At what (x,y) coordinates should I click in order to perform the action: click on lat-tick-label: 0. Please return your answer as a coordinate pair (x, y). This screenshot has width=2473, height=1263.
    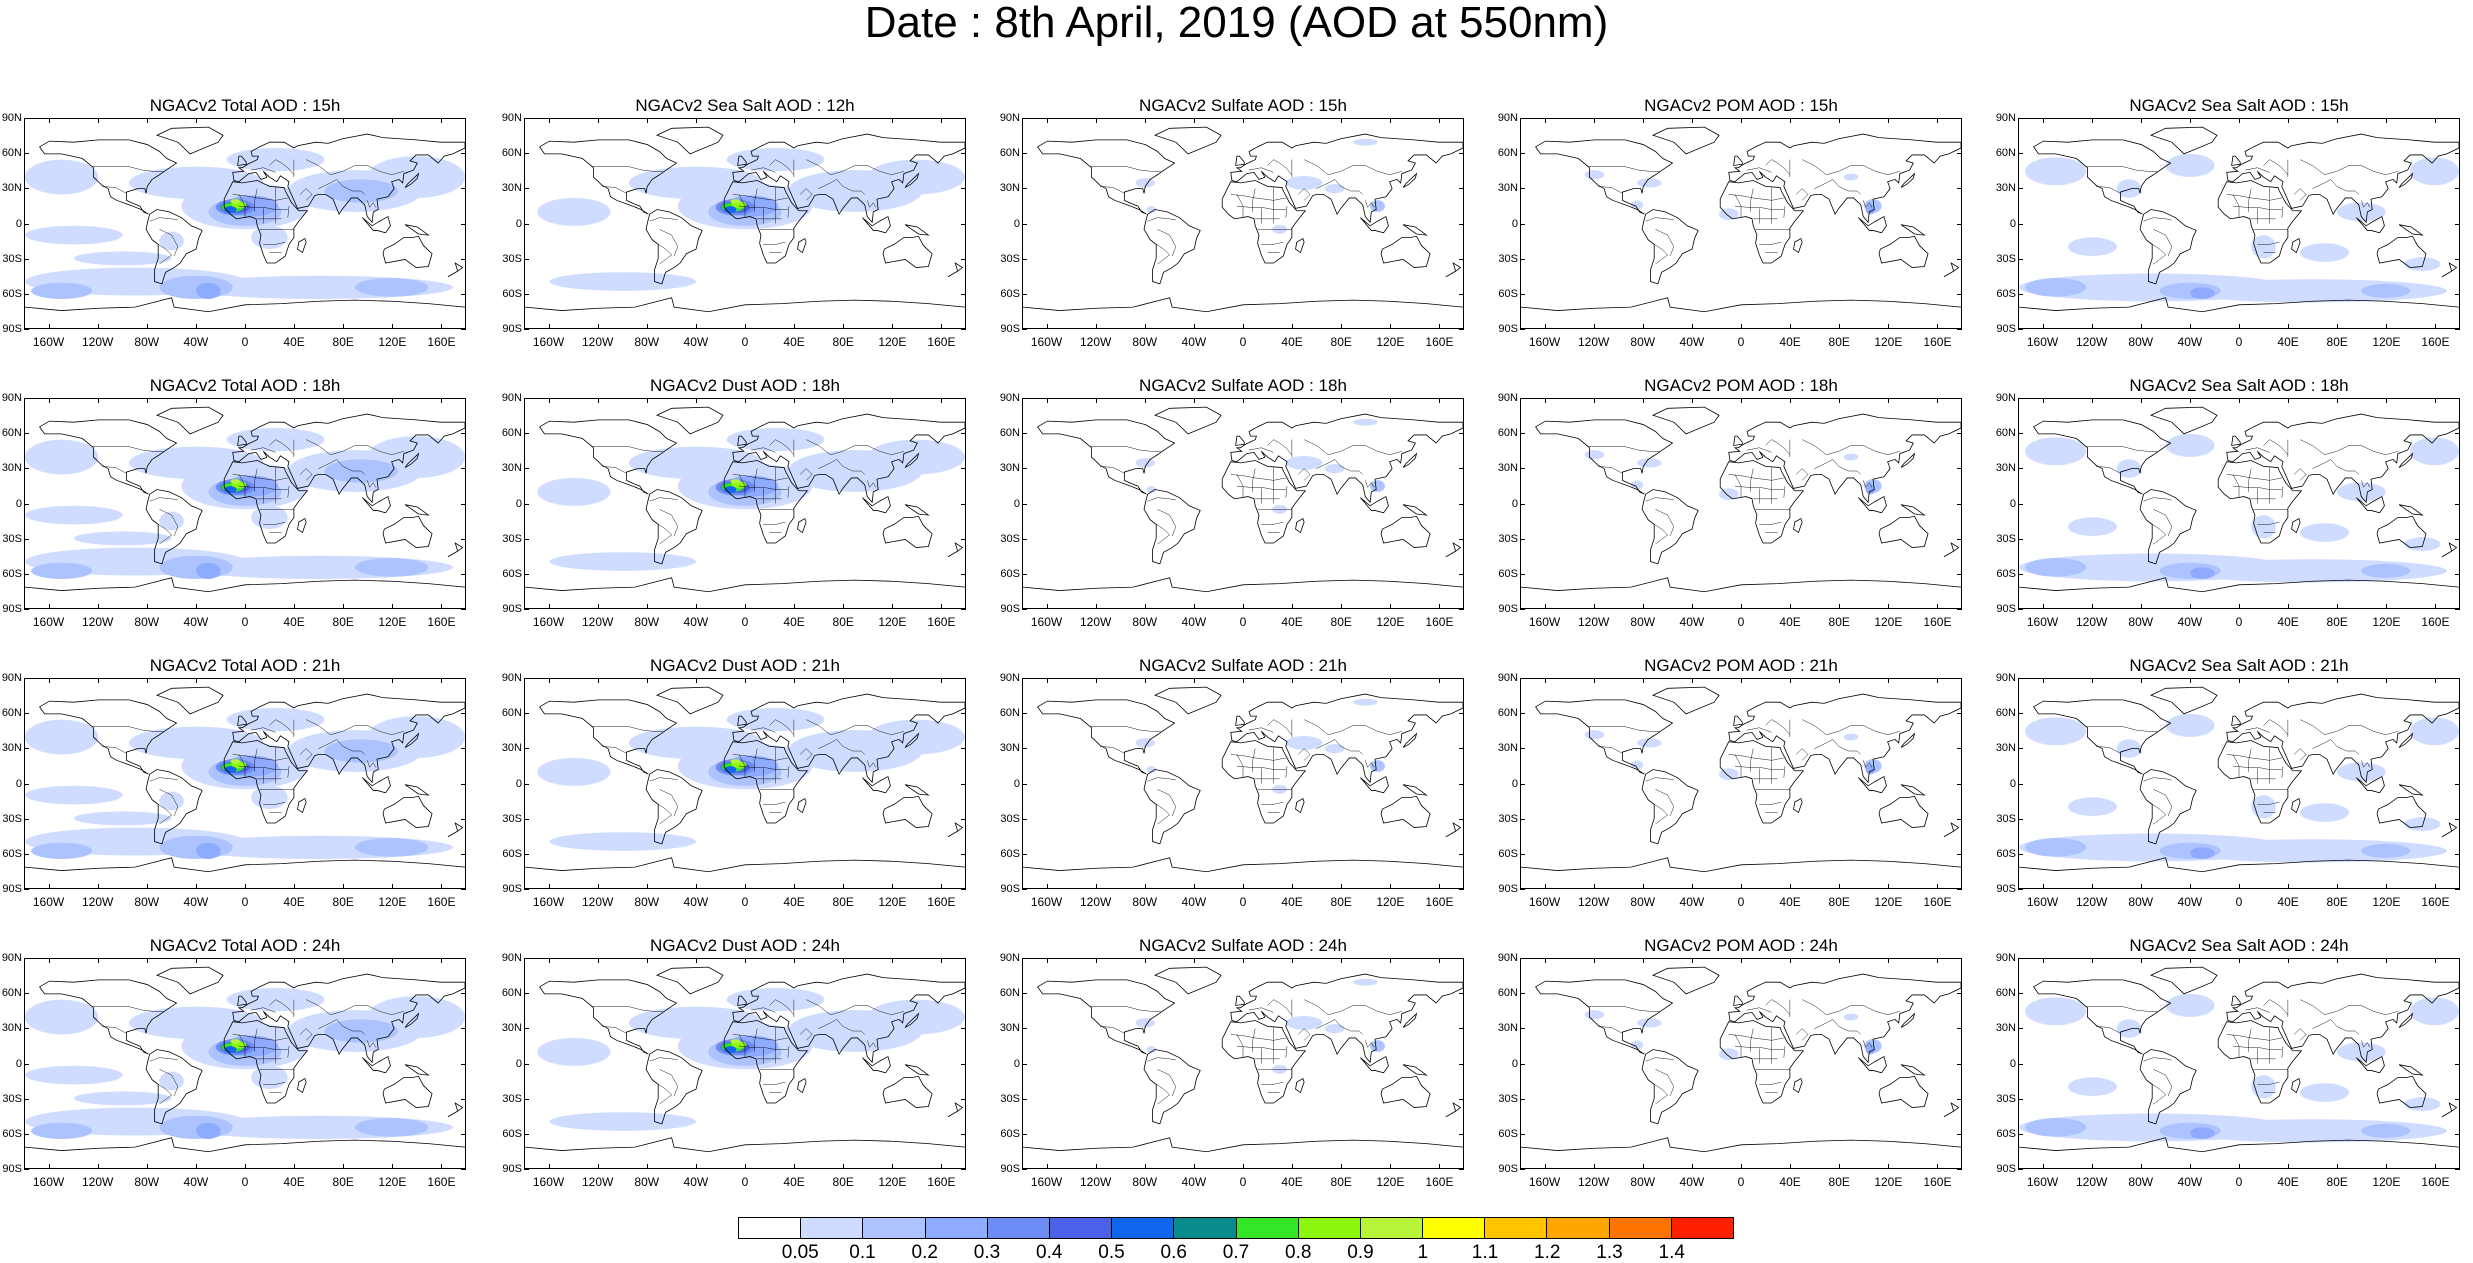
    Looking at the image, I should click on (18, 503).